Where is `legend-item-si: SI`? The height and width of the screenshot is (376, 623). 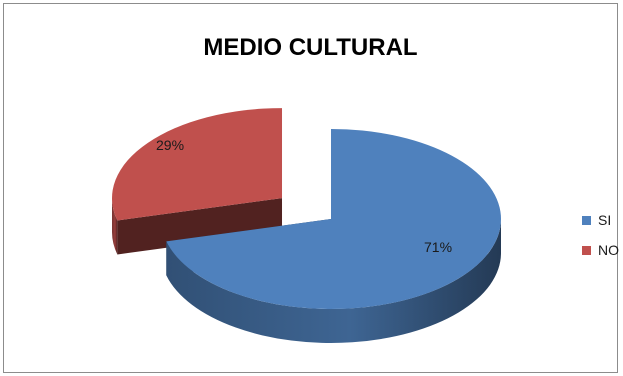
legend-item-si: SI is located at coordinates (600, 220).